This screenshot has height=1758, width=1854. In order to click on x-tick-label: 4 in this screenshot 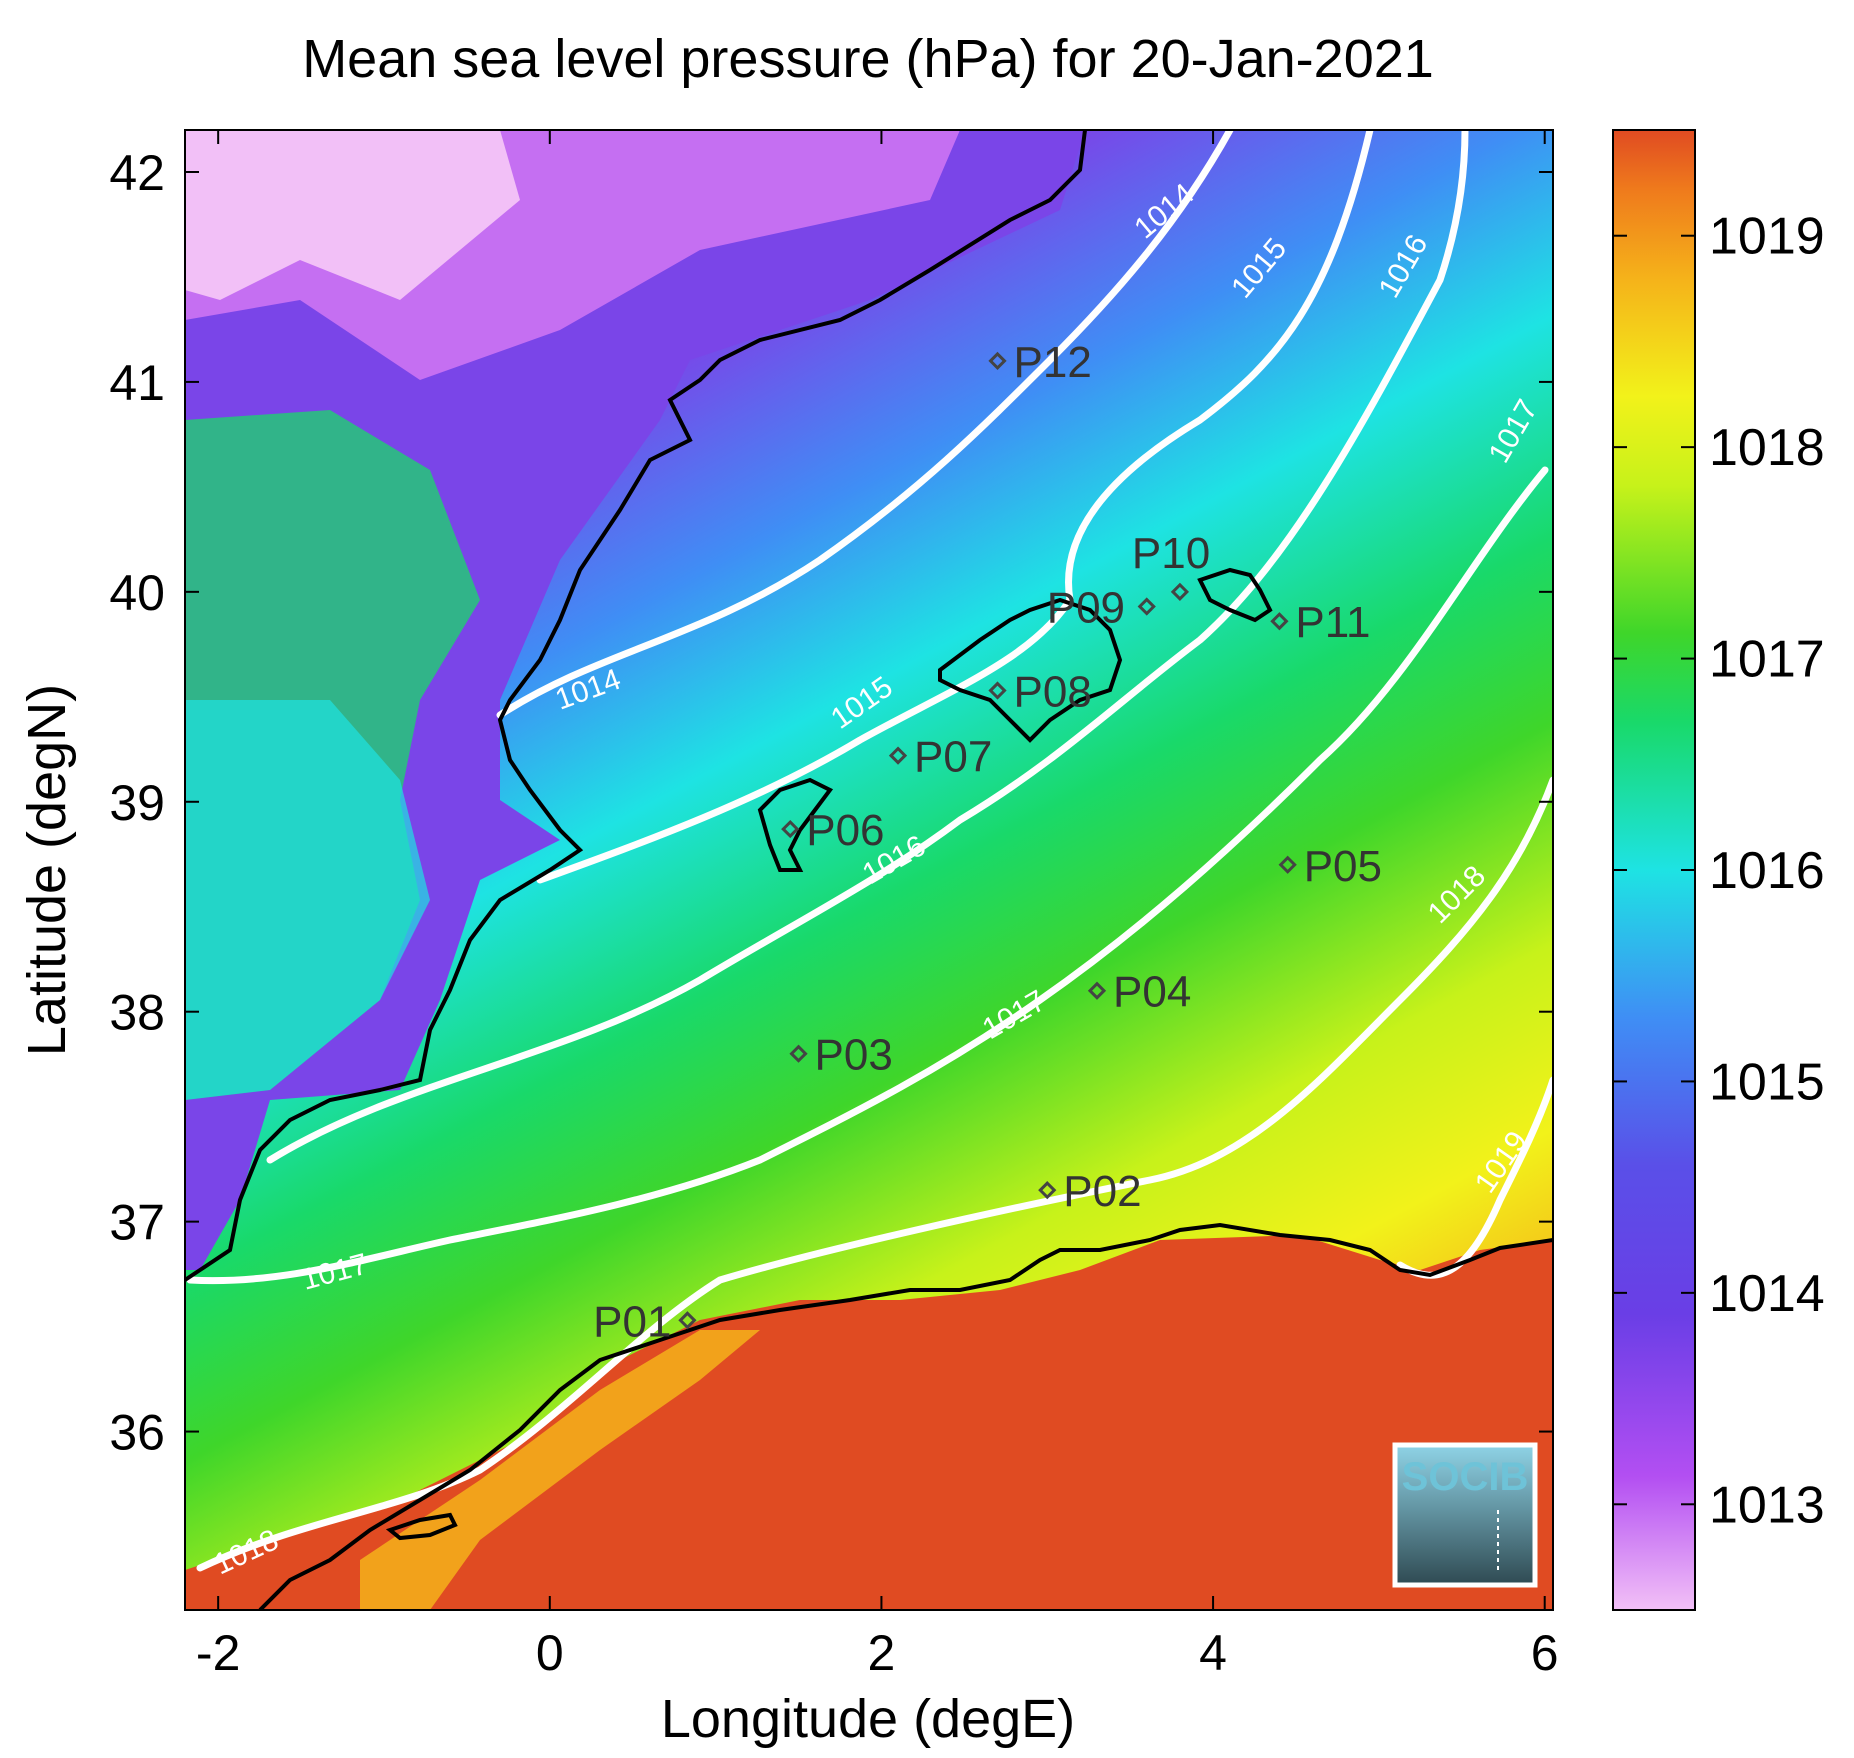, I will do `click(1213, 1653)`.